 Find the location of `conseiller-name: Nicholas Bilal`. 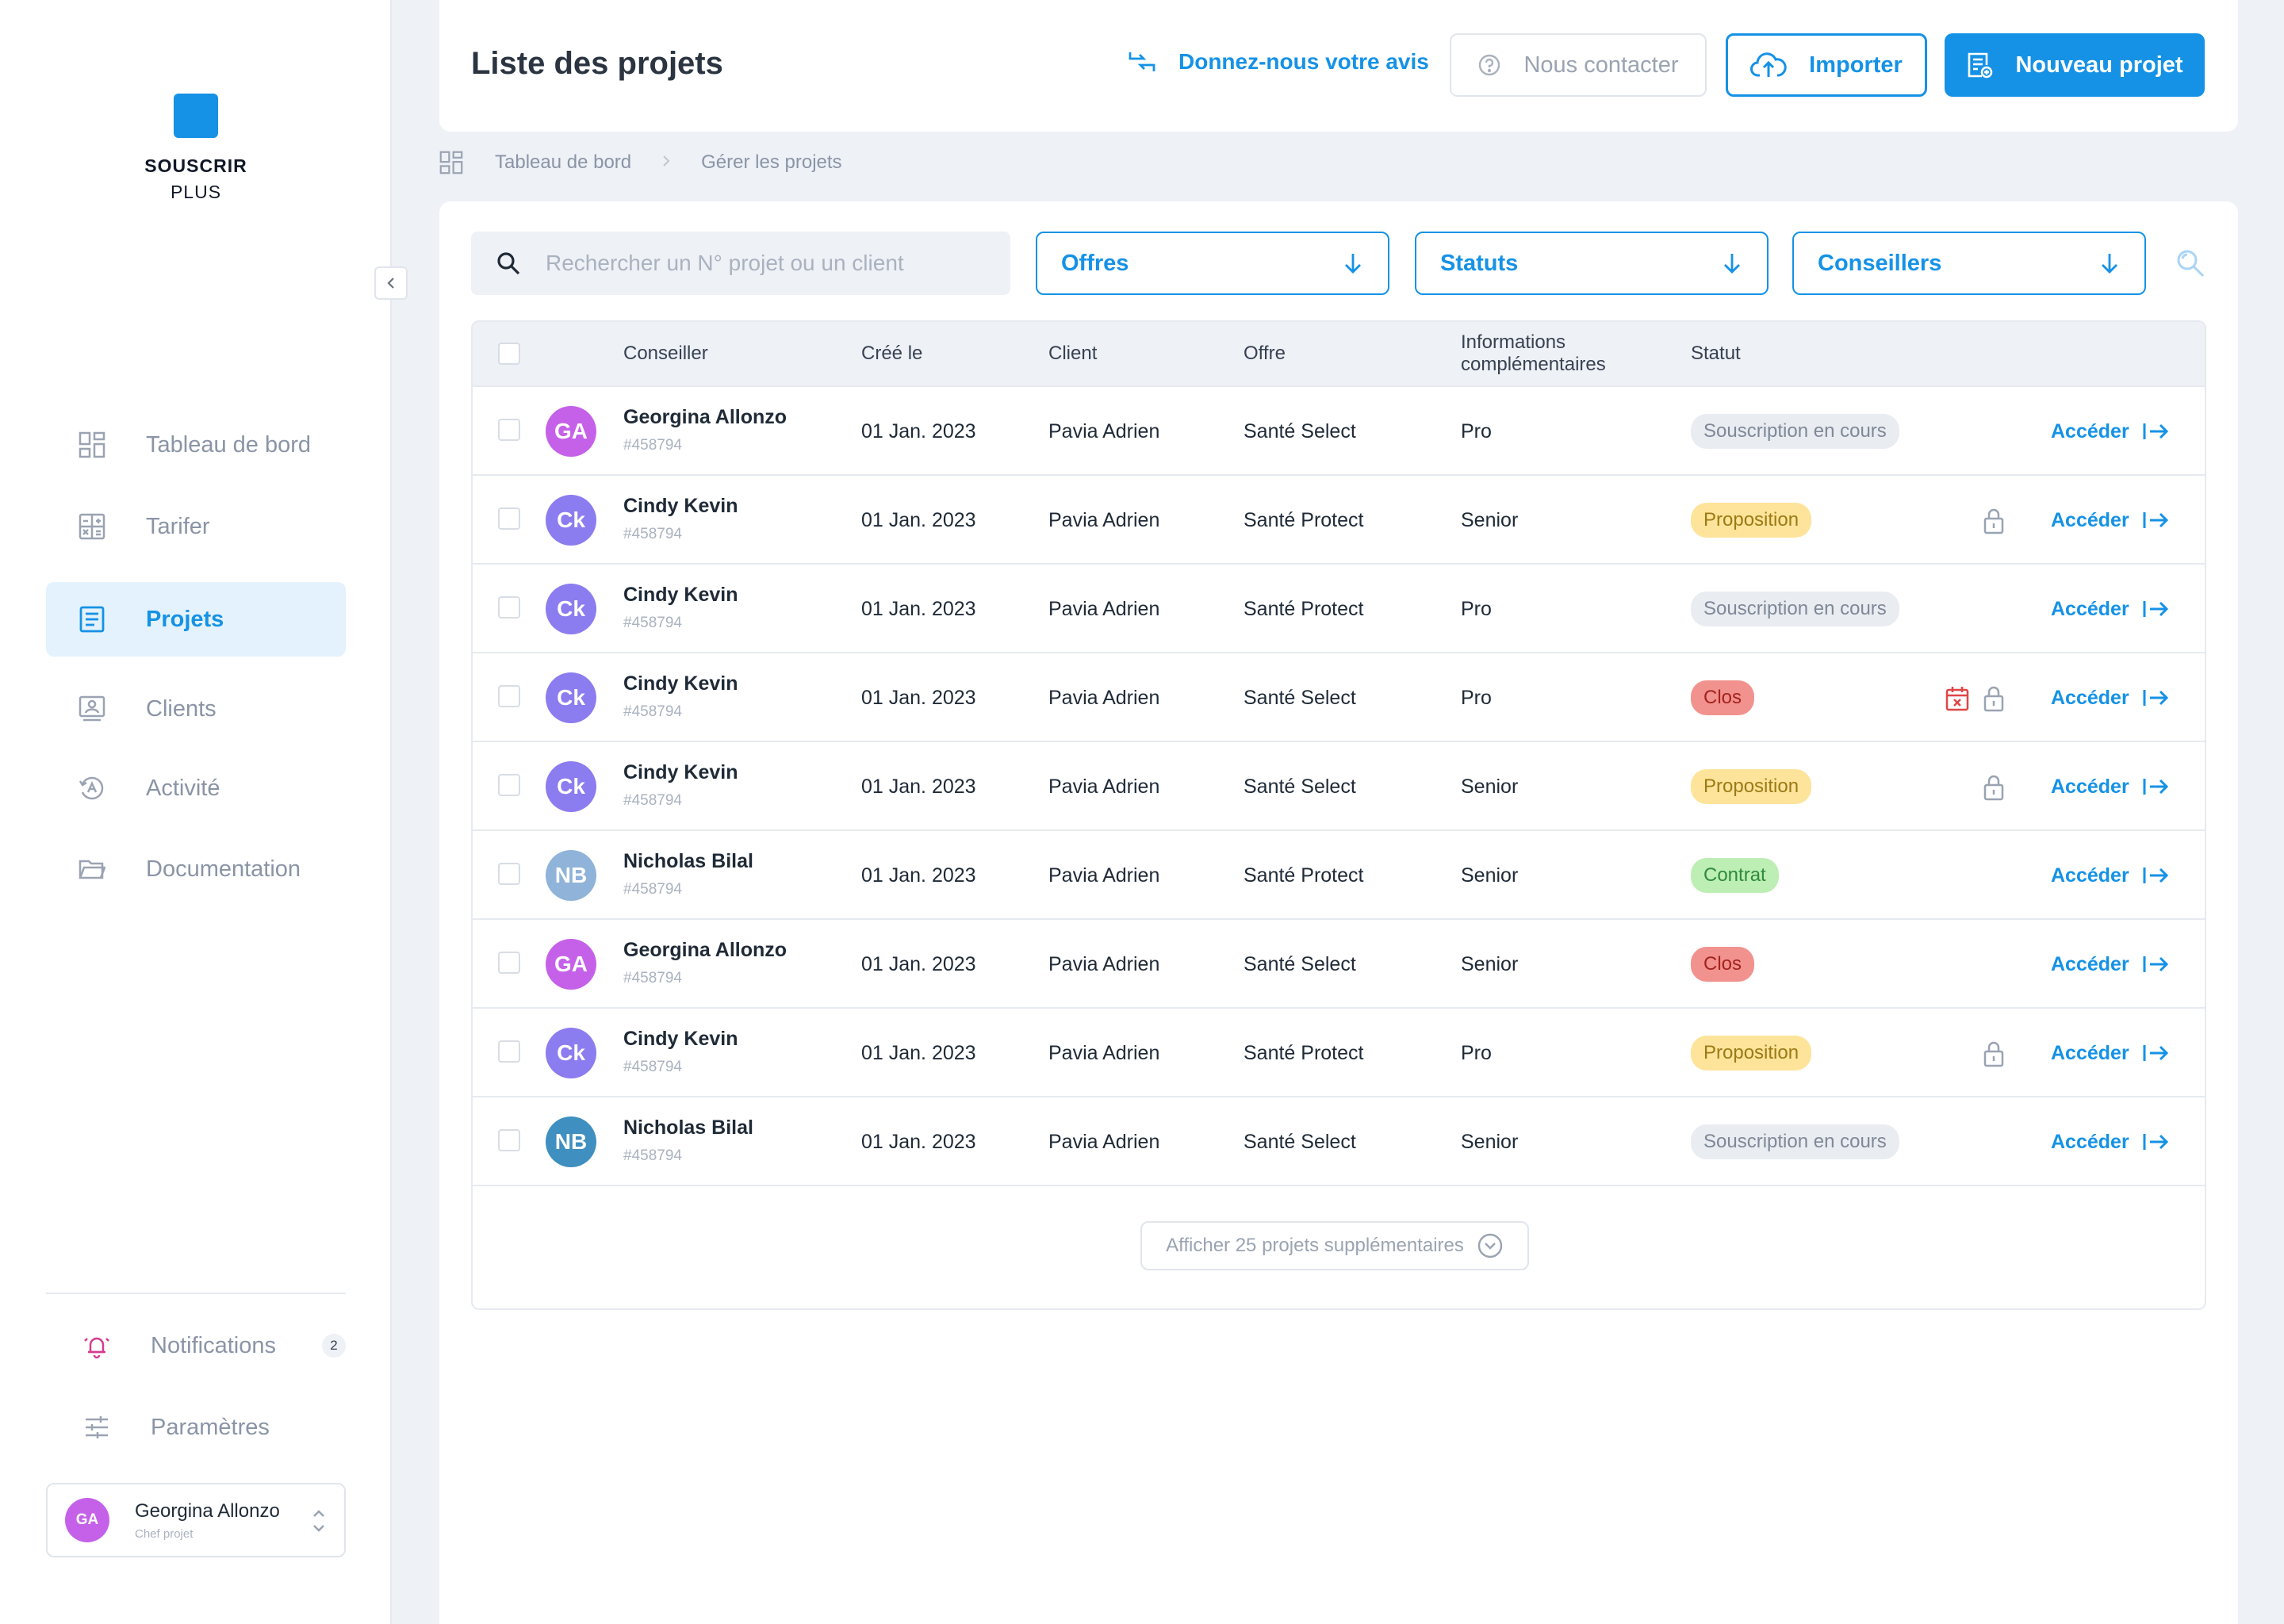

conseiller-name: Nicholas Bilal is located at coordinates (688, 861).